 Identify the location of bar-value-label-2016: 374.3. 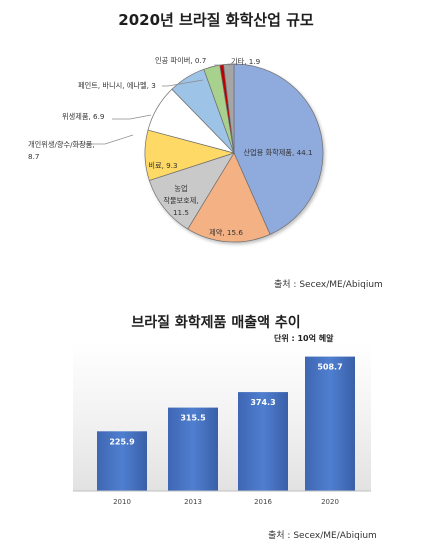
(262, 402).